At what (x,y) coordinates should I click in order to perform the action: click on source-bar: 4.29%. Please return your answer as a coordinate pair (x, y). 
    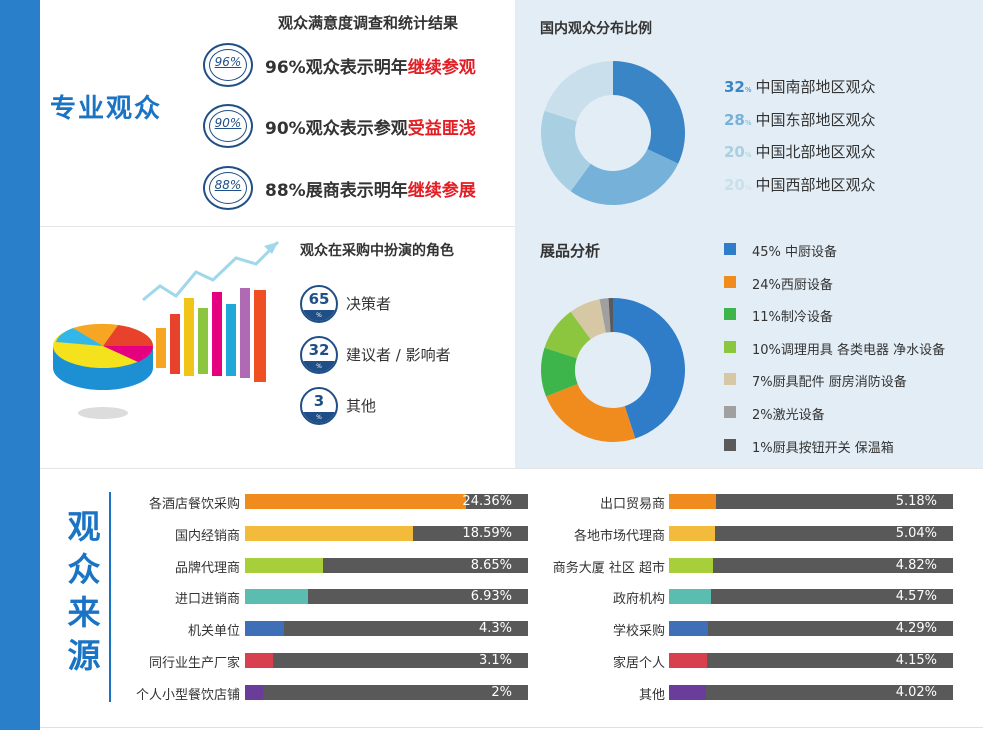
    Looking at the image, I should click on (811, 629).